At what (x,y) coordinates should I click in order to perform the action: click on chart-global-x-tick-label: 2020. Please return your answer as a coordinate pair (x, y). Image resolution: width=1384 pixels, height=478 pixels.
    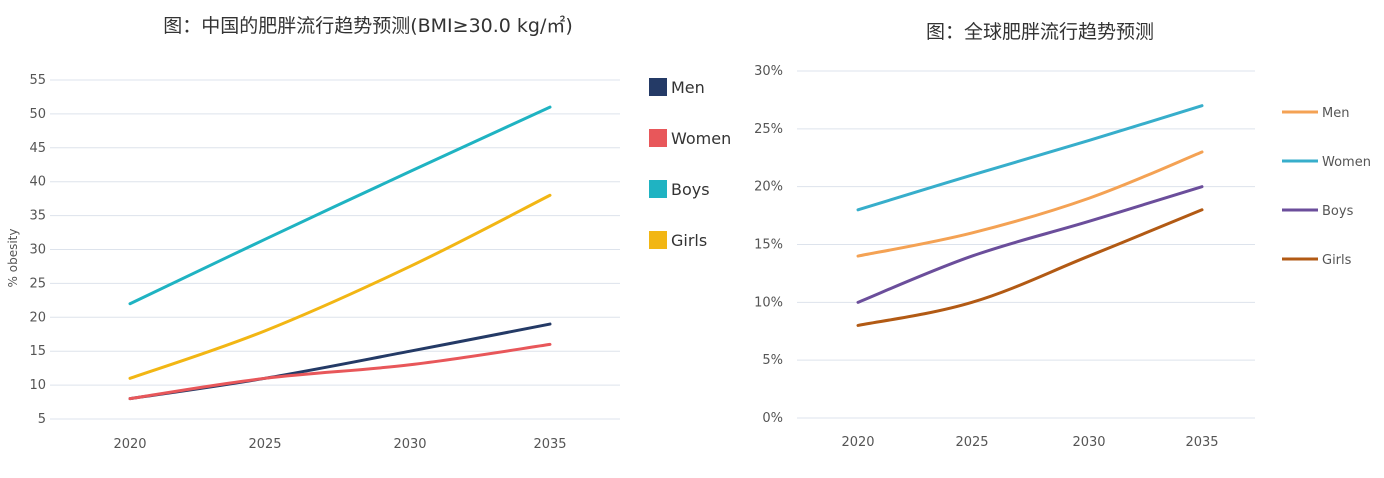
    Looking at the image, I should click on (857, 442).